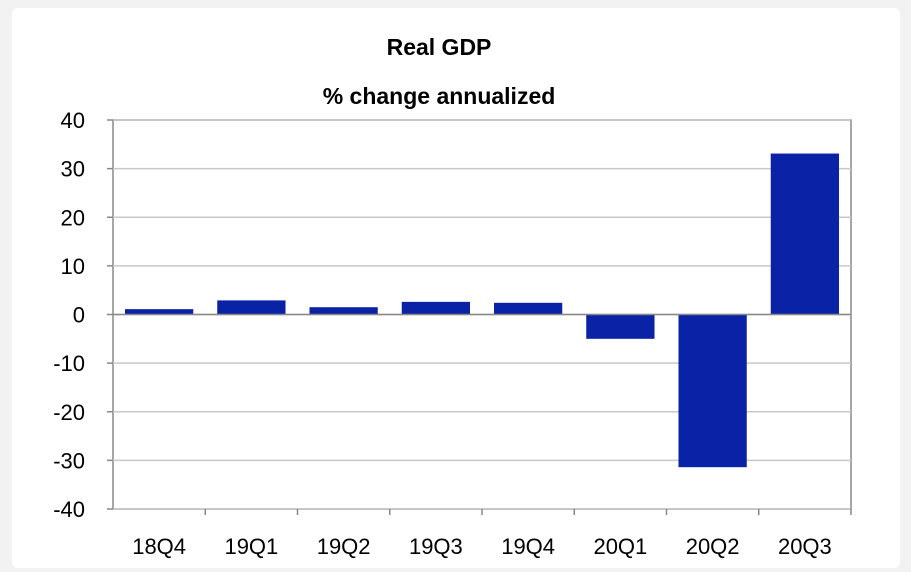  What do you see at coordinates (436, 546) in the screenshot?
I see `x-tick-label: 19Q3` at bounding box center [436, 546].